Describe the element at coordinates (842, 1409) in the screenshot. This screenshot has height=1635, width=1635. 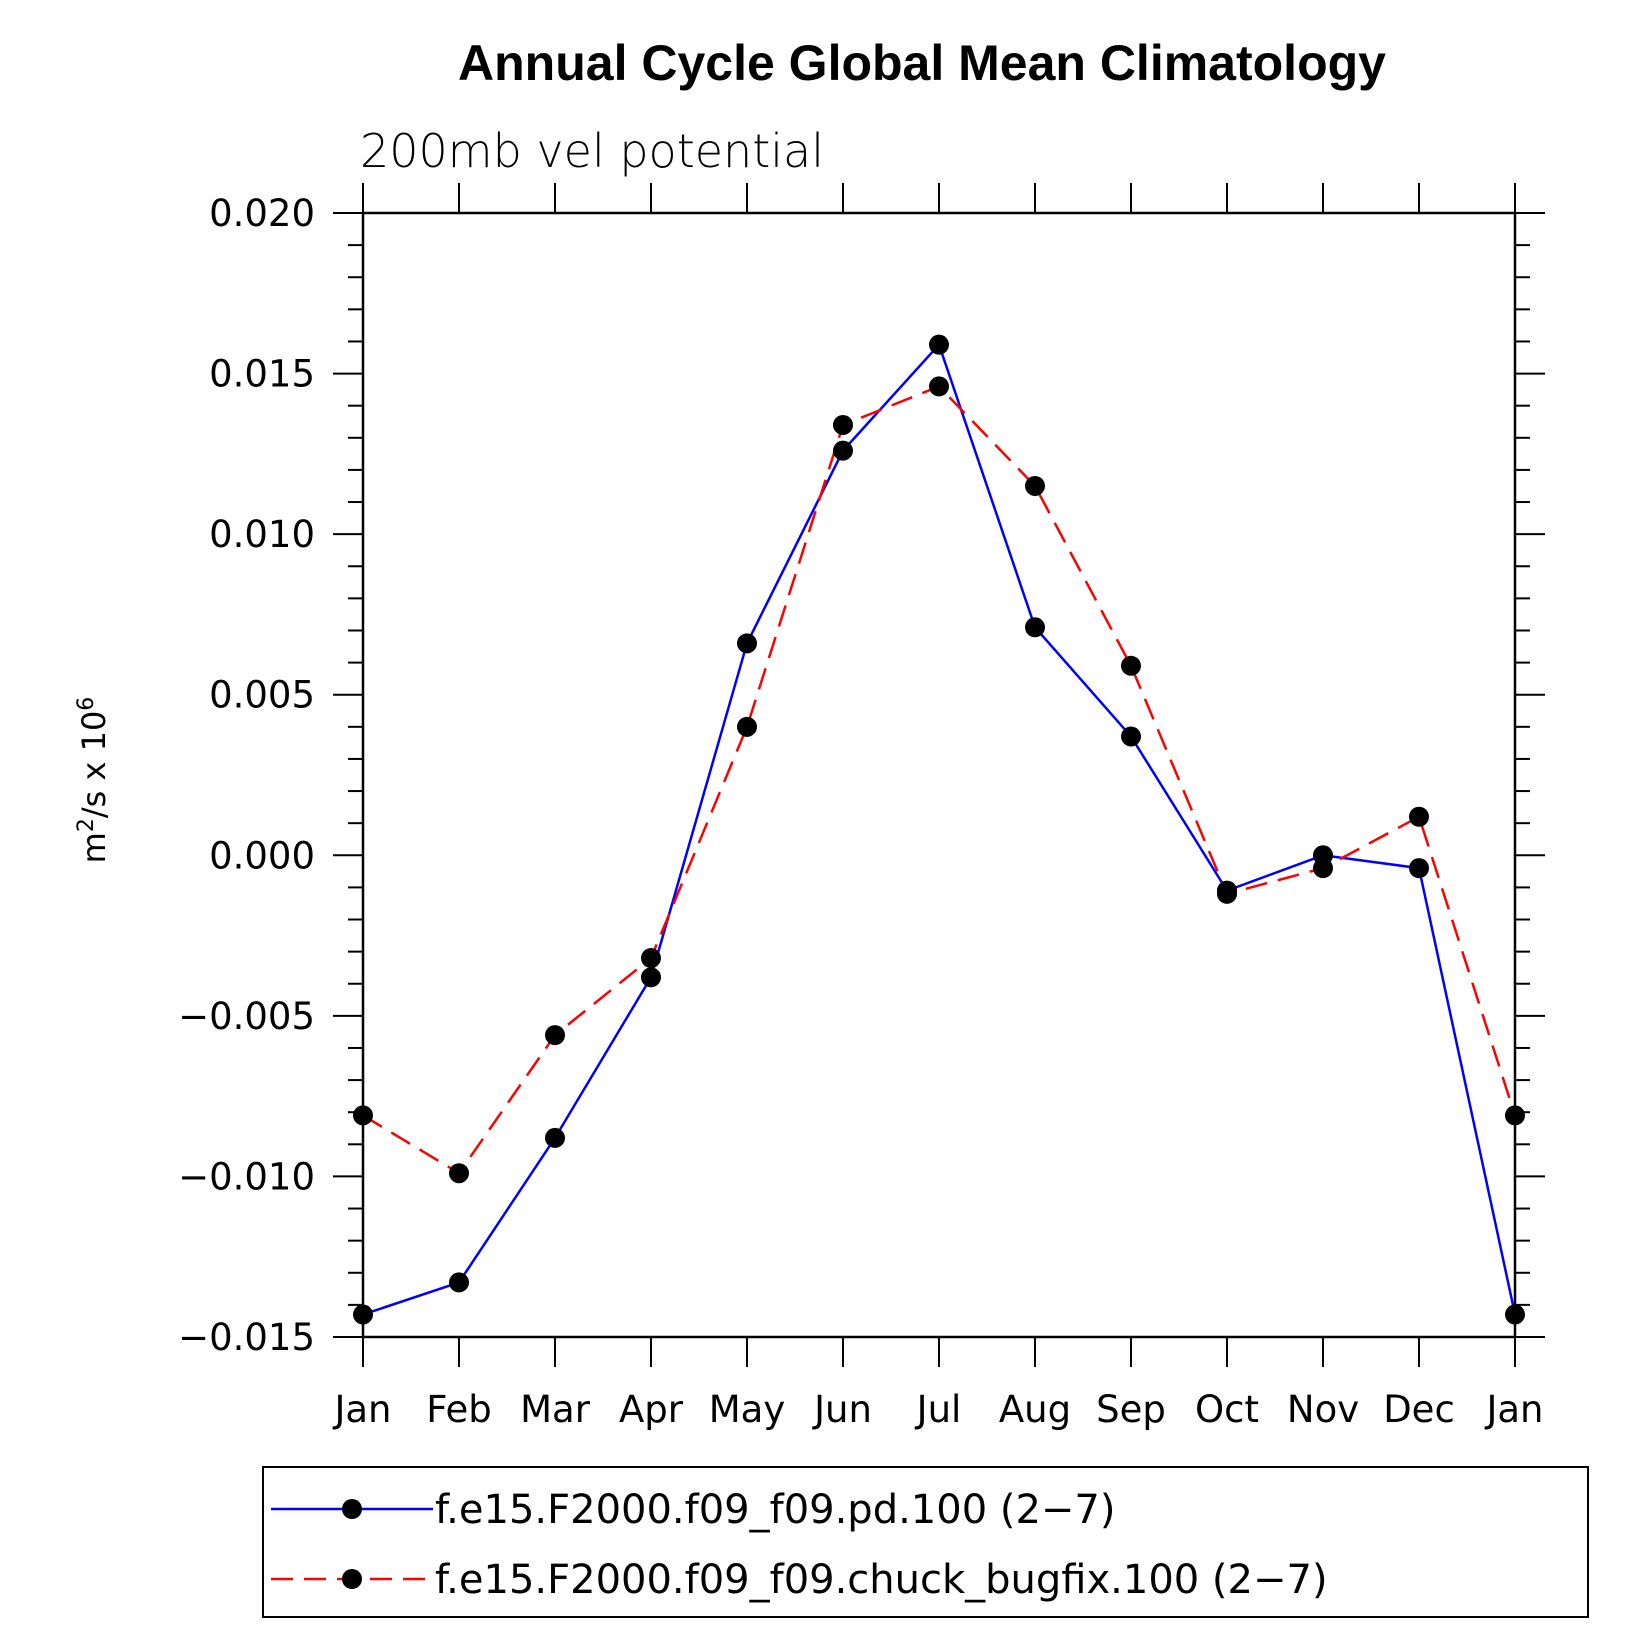
I see `x-tick-label: Jun` at that location.